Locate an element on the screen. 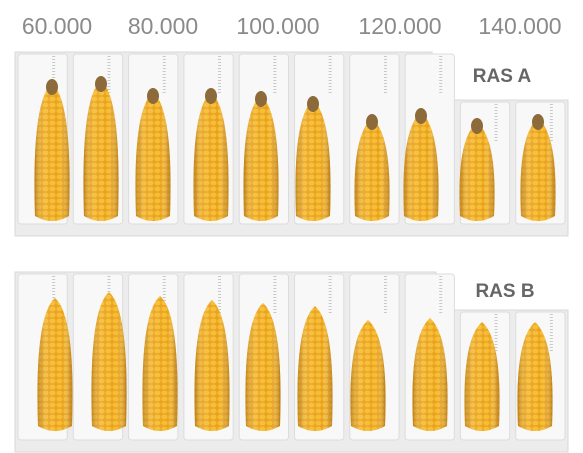  header-label: 60.000 is located at coordinates (57, 26).